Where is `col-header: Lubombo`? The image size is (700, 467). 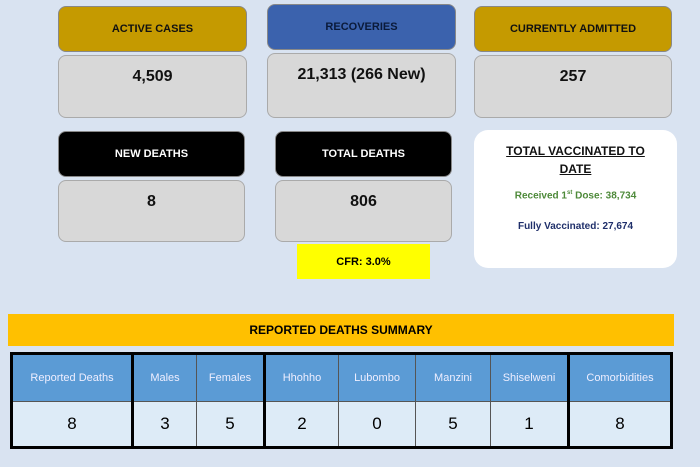 col-header: Lubombo is located at coordinates (377, 377).